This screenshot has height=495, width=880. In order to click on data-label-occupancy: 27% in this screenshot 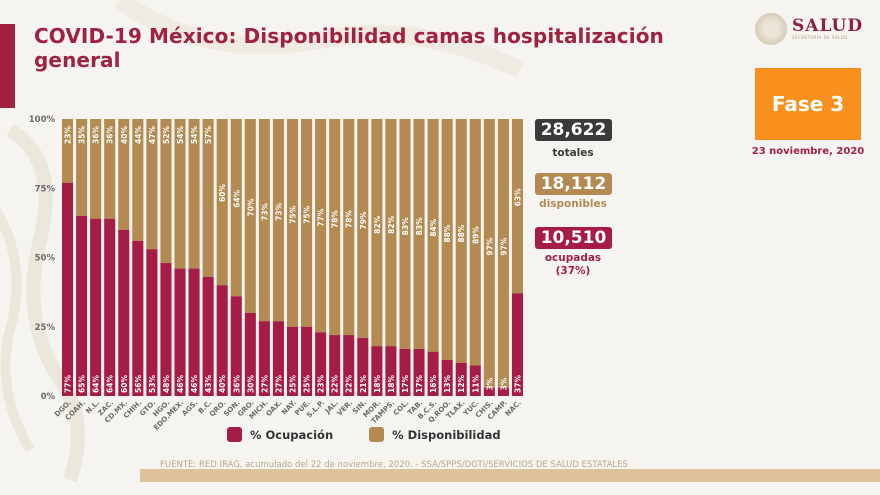, I will do `click(278, 384)`.